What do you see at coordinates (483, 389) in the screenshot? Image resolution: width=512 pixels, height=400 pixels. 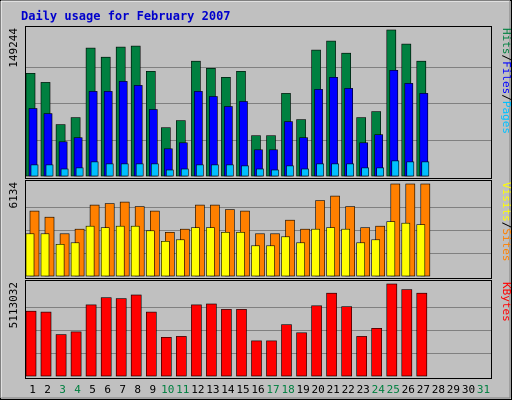 I see `x-tick-label-day-31: 31` at bounding box center [483, 389].